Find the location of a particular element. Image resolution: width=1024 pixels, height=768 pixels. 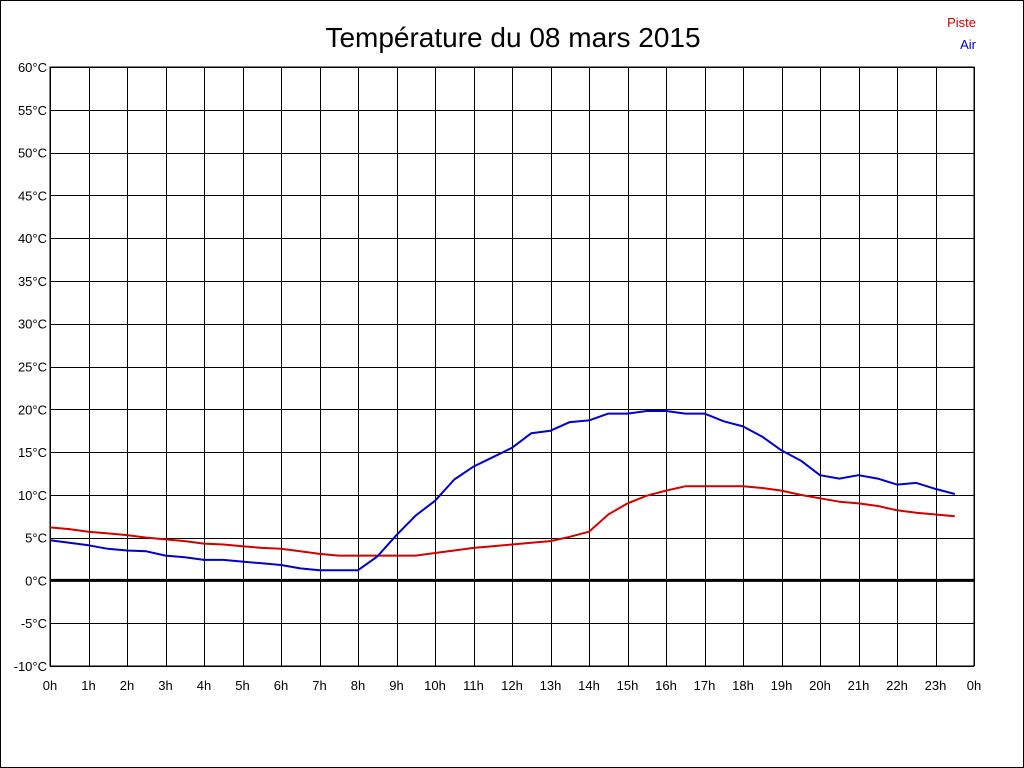

x-tick-label: 11h is located at coordinates (473, 685).